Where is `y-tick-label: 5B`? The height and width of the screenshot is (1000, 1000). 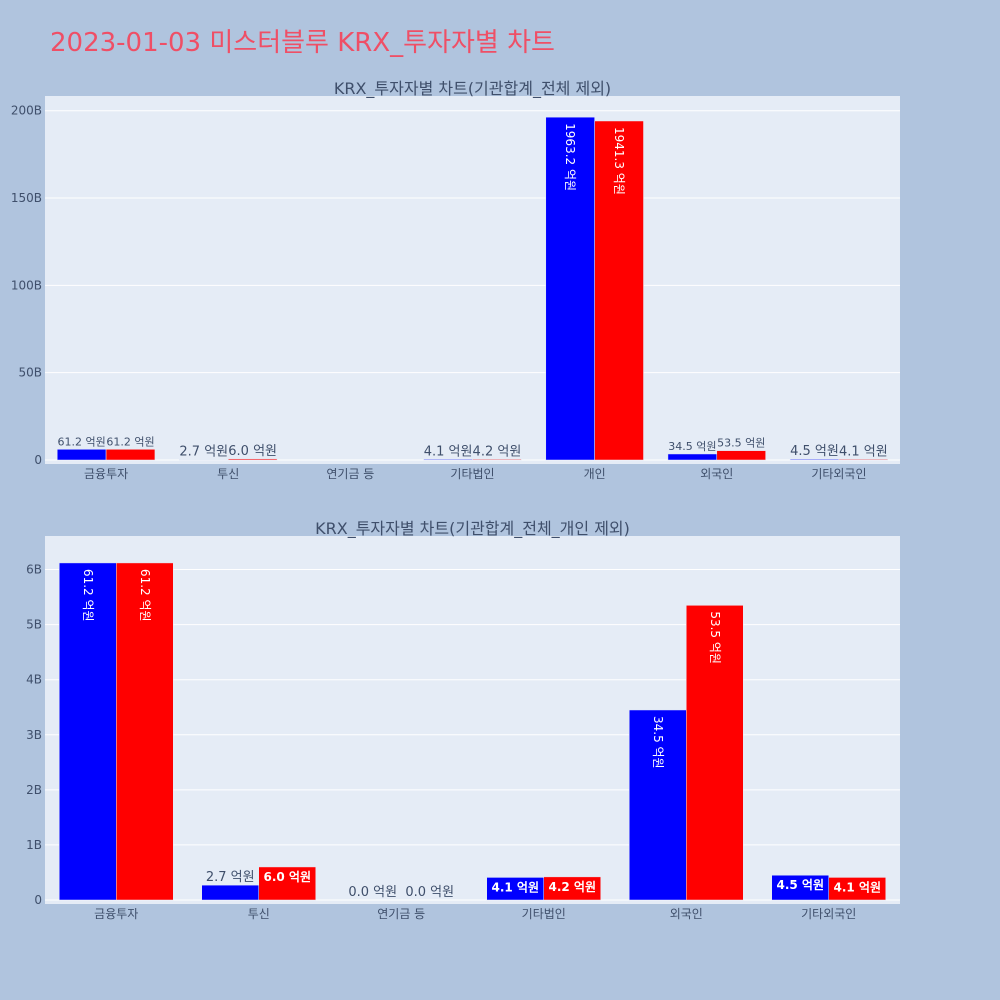 y-tick-label: 5B is located at coordinates (34, 625).